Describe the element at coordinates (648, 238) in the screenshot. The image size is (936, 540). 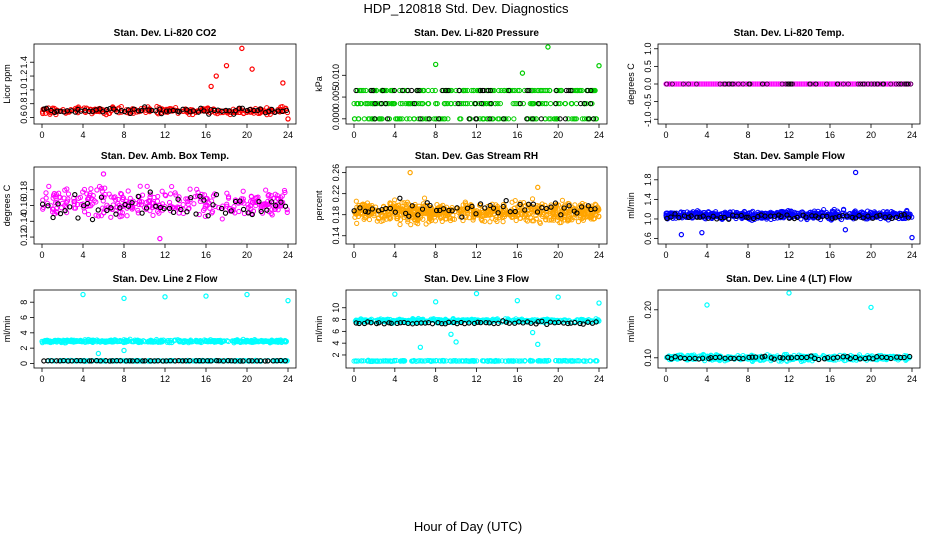
I see `y-tick-label: 0.6` at that location.